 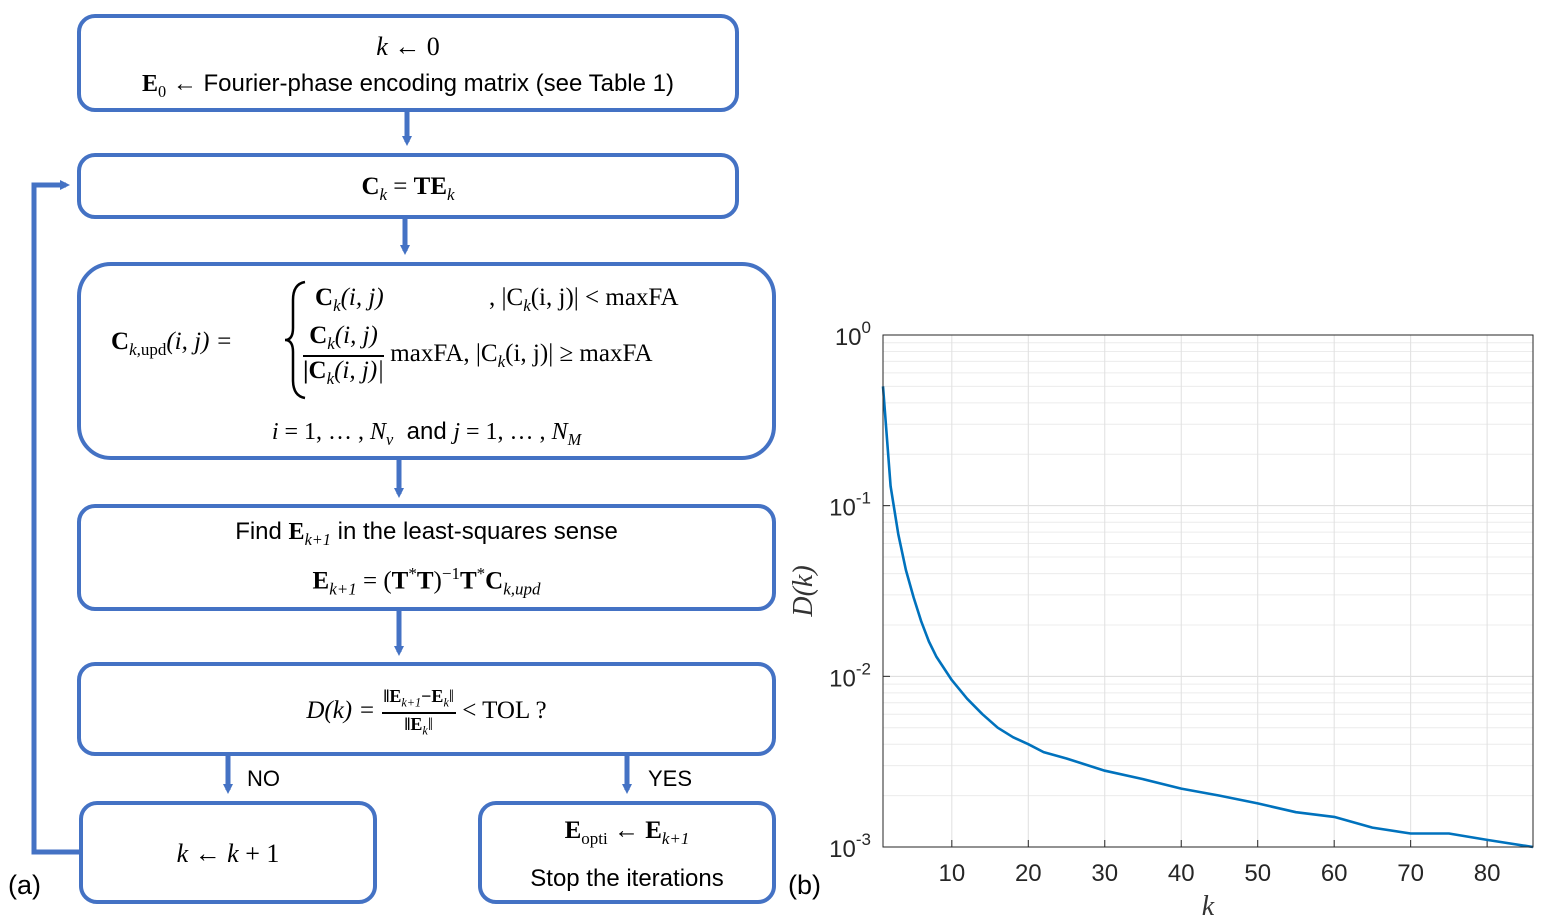 What do you see at coordinates (55, 517) in the screenshot?
I see `loop-back-arrow` at bounding box center [55, 517].